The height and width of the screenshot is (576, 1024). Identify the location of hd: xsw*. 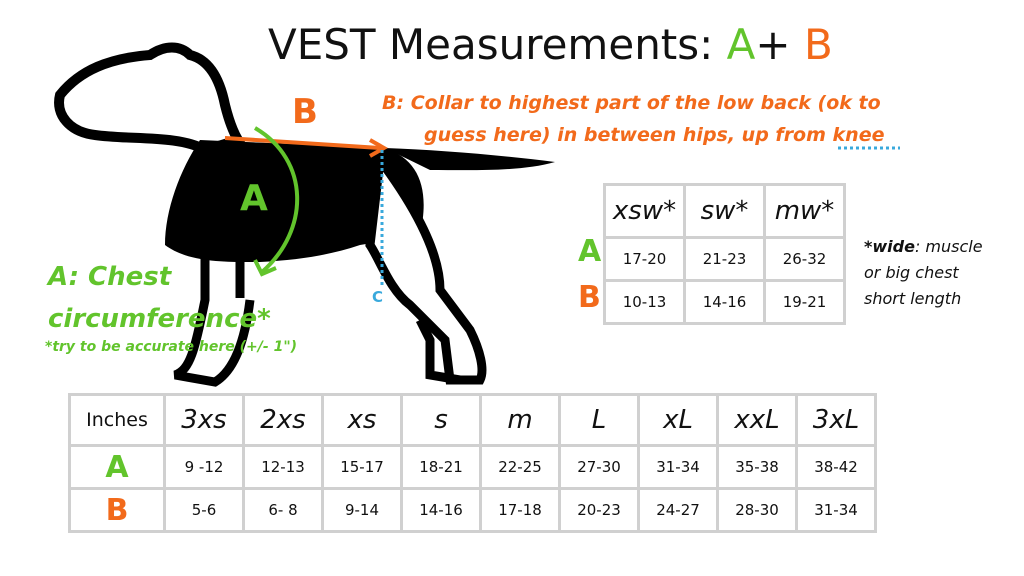
(644, 211).